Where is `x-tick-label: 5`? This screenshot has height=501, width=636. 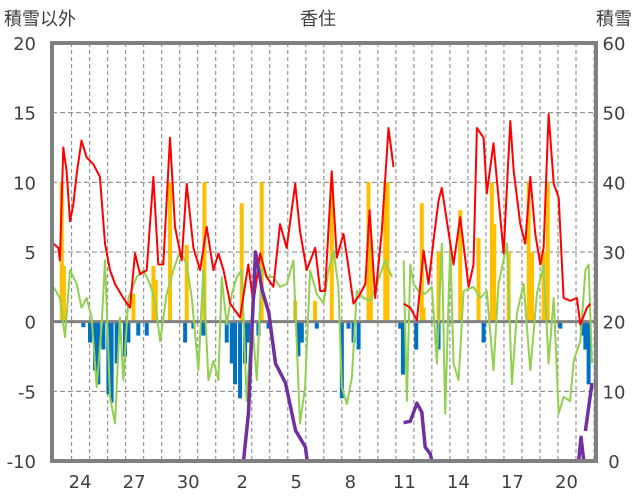 x-tick-label: 5 is located at coordinates (296, 482).